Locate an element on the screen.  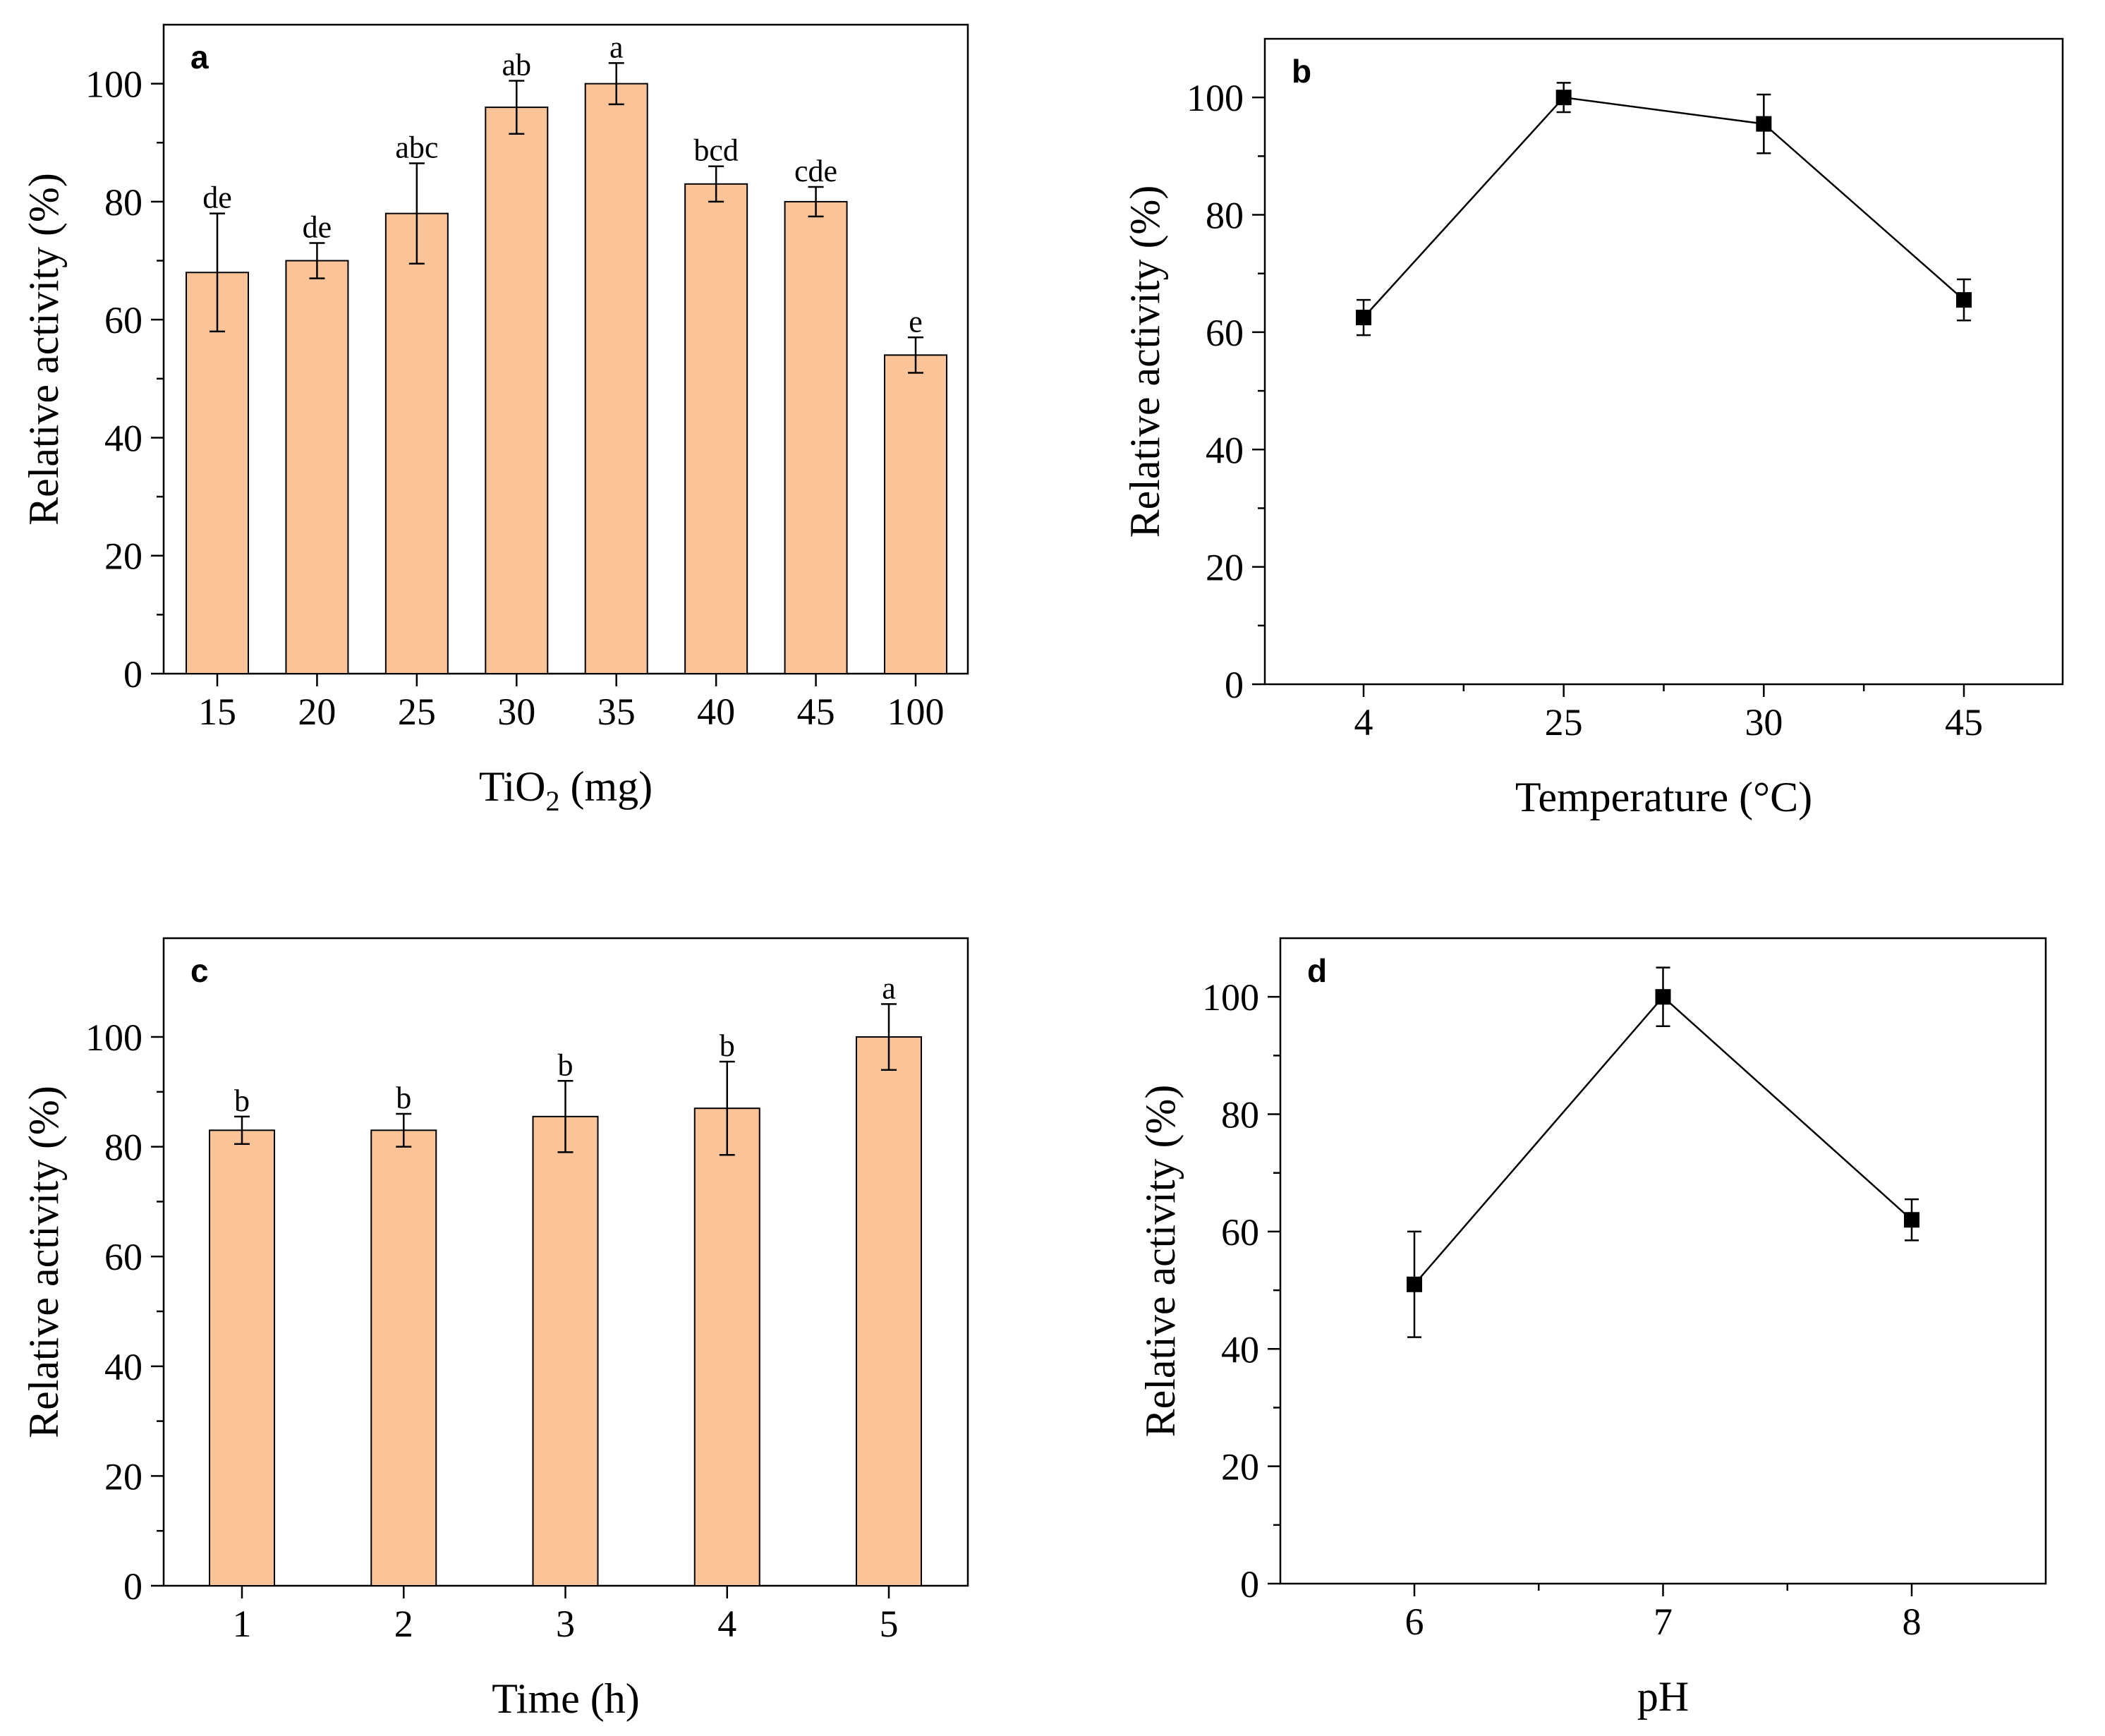
x-tick-label: 8 is located at coordinates (1913, 1622).